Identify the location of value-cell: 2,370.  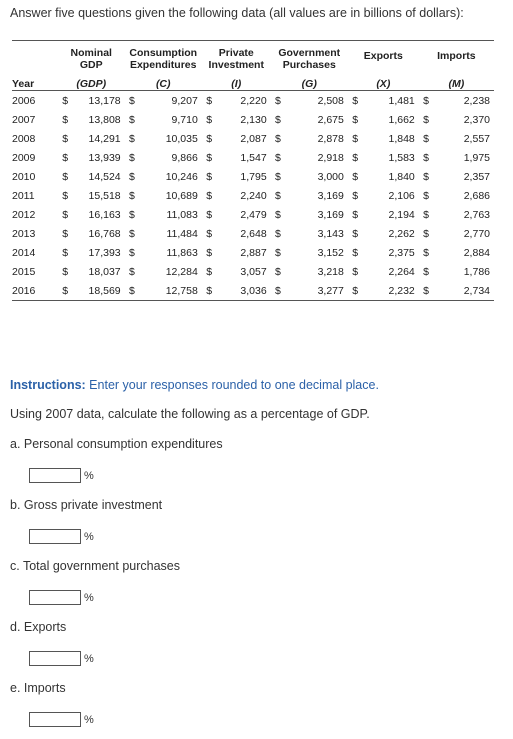
(476, 119).